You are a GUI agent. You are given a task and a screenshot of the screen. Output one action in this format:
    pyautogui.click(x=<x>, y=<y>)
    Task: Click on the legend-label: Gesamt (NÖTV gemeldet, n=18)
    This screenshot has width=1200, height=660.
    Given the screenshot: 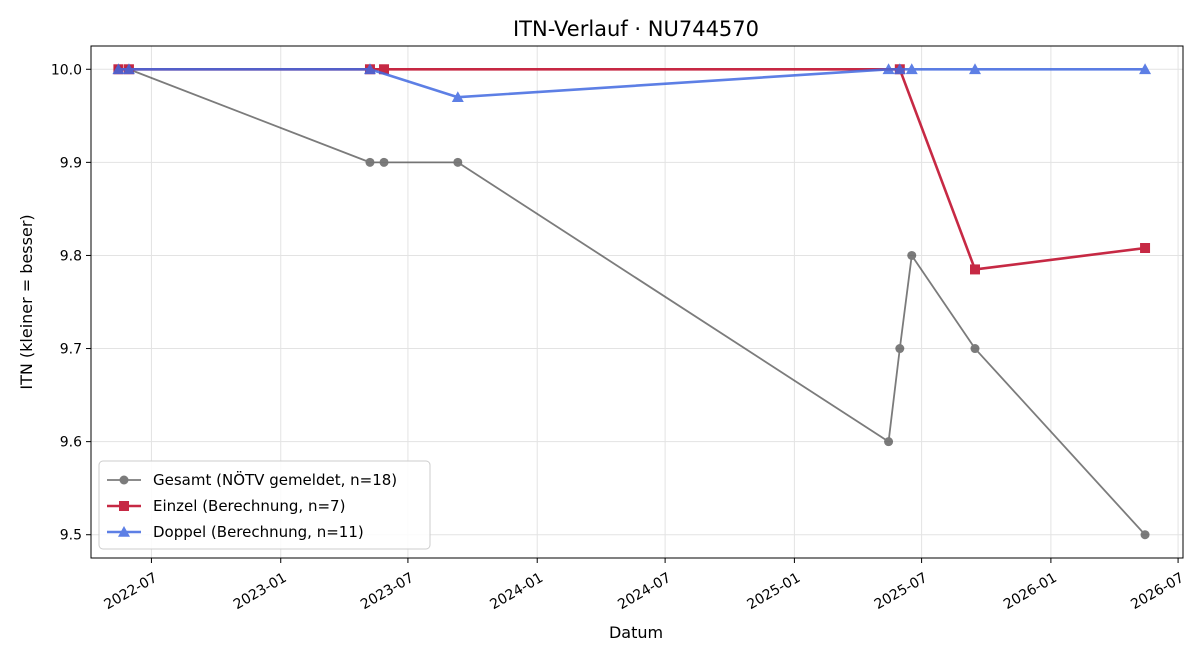 What is the action you would take?
    pyautogui.click(x=275, y=479)
    